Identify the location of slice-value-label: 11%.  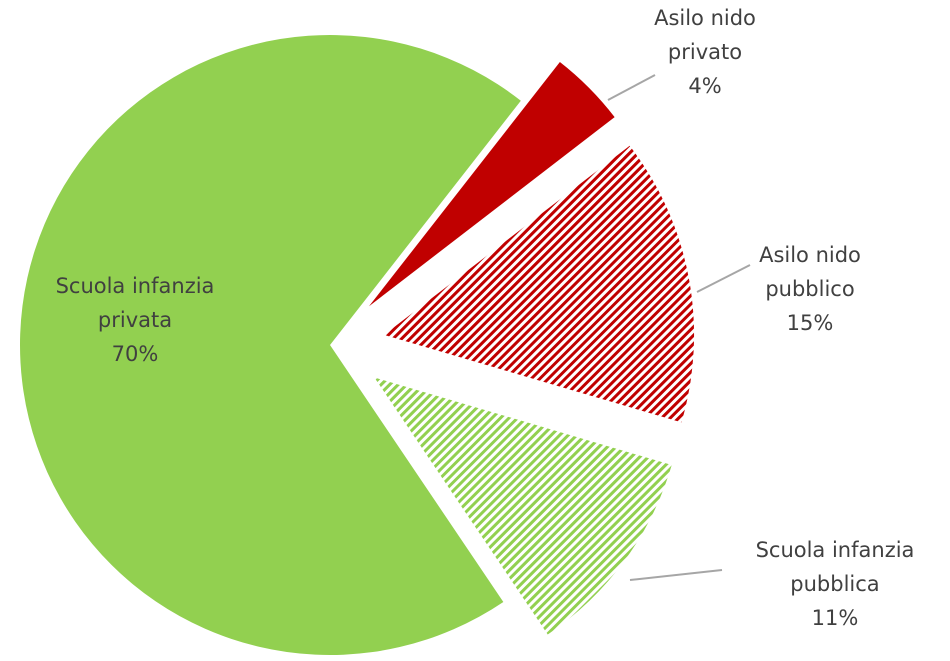
(835, 618).